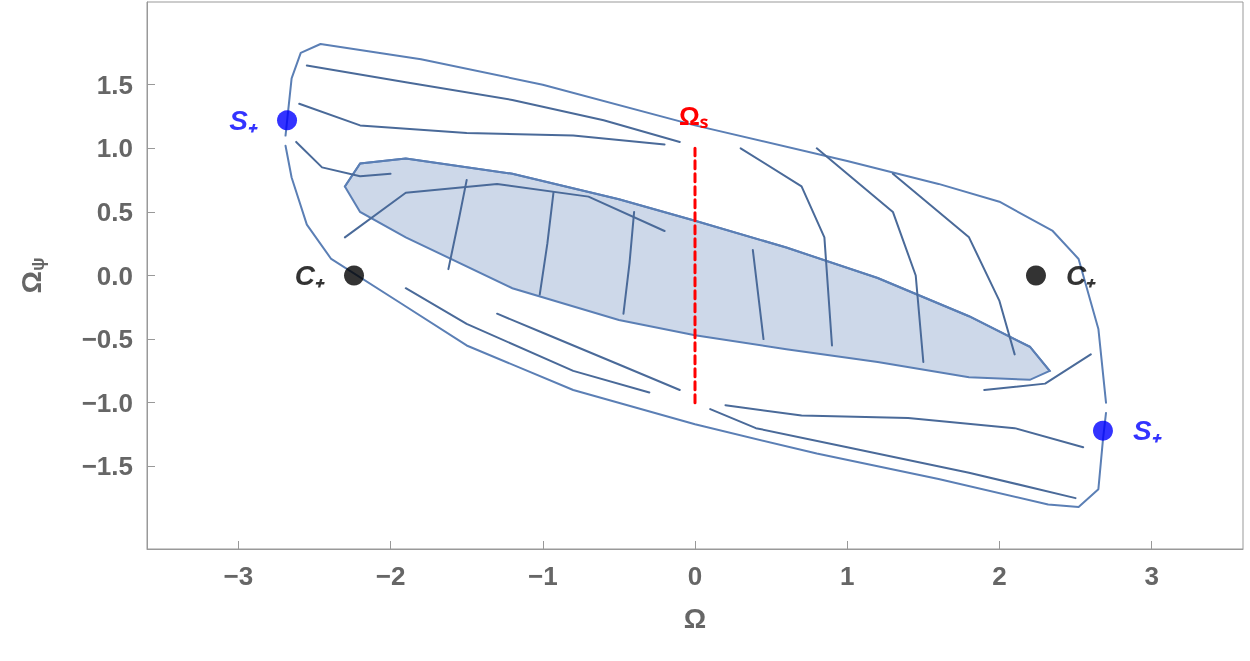 The image size is (1250, 661). What do you see at coordinates (107, 402) in the screenshot?
I see `y-tick-label: −1.0` at bounding box center [107, 402].